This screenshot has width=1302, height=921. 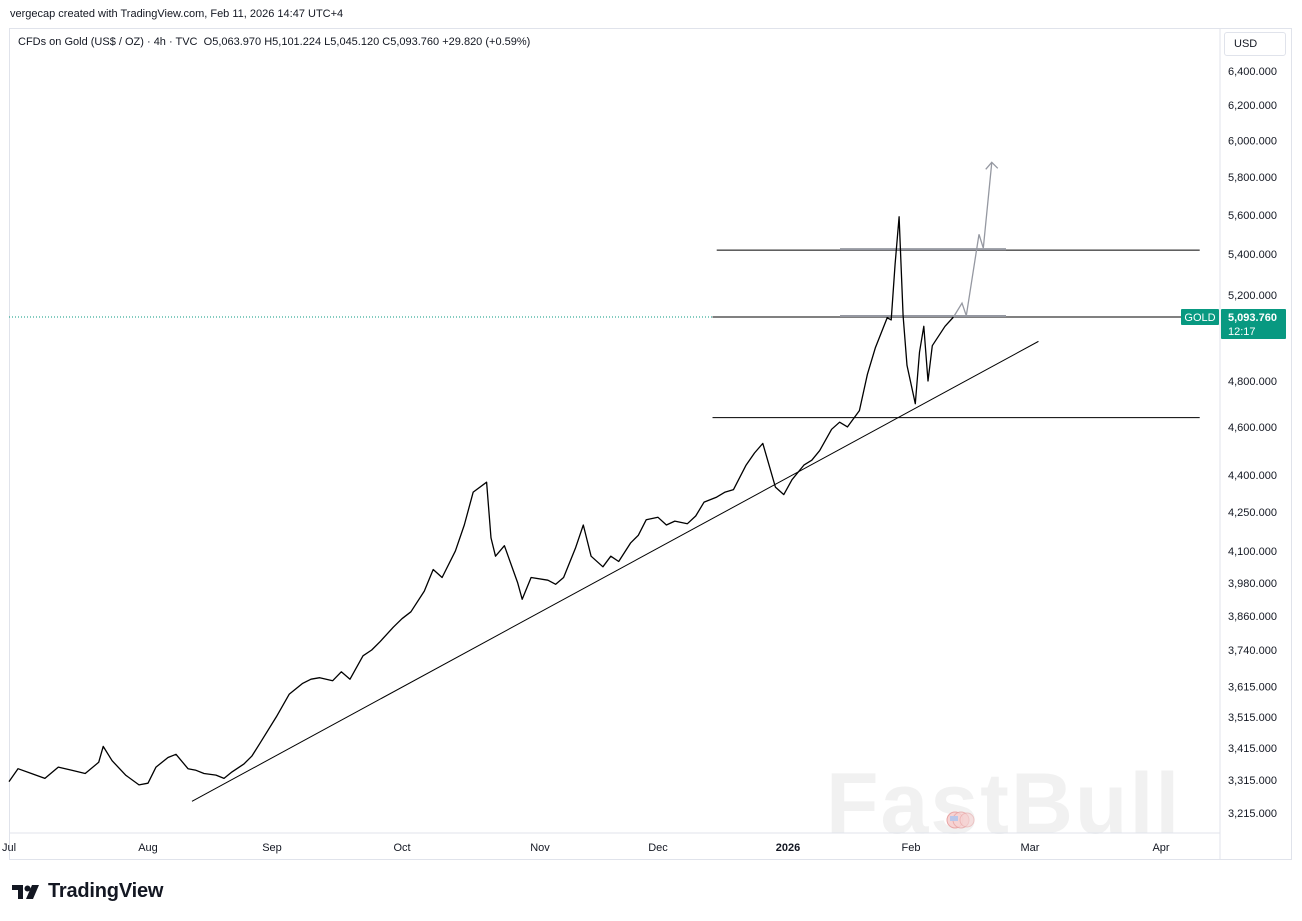 What do you see at coordinates (108, 42) in the screenshot?
I see `symbol-name: CFDs on Gold (US$ / OZ) · 4h · TVC` at bounding box center [108, 42].